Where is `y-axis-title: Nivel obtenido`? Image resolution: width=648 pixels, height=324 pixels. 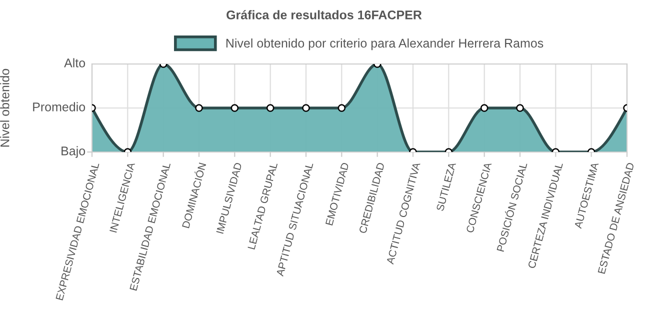
y-axis-title: Nivel obtenido is located at coordinates (5, 107).